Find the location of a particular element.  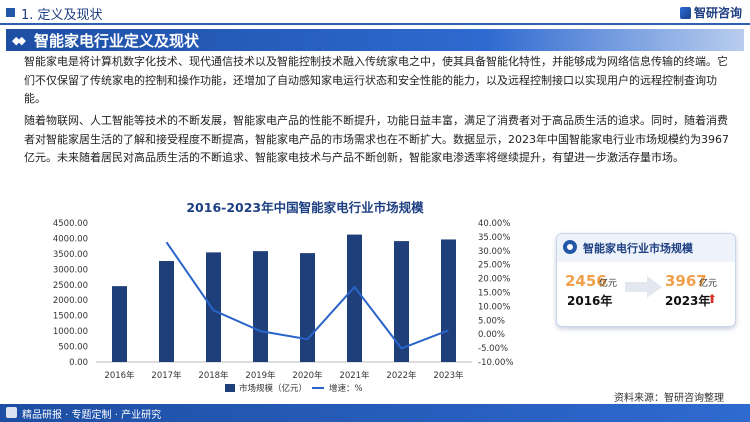

x-tick-label: 2021年 is located at coordinates (354, 375).